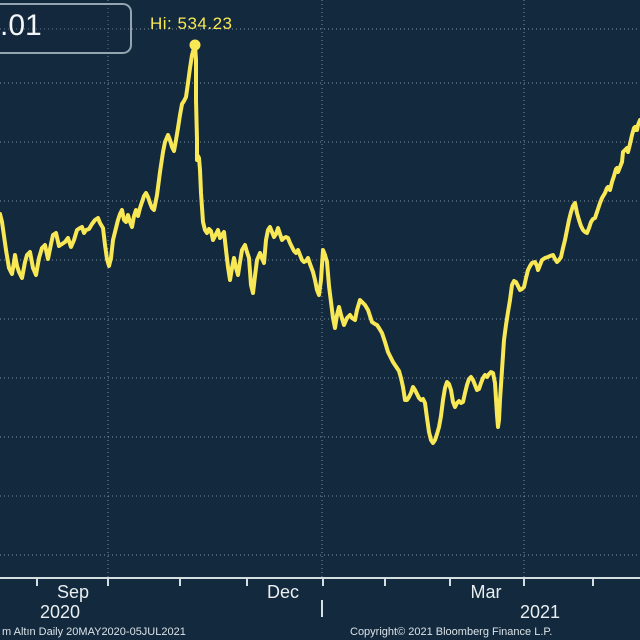 This screenshot has width=640, height=640. Describe the element at coordinates (191, 23) in the screenshot. I see `high-annotation-label: Hi: 534.23` at that location.